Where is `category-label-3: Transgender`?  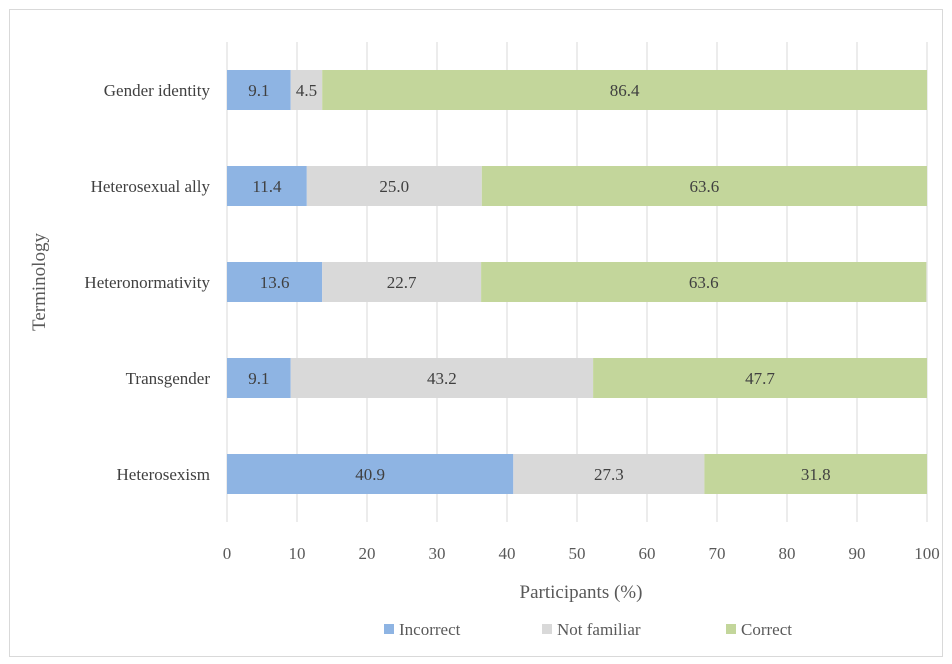
category-label-3: Transgender is located at coordinates (168, 378).